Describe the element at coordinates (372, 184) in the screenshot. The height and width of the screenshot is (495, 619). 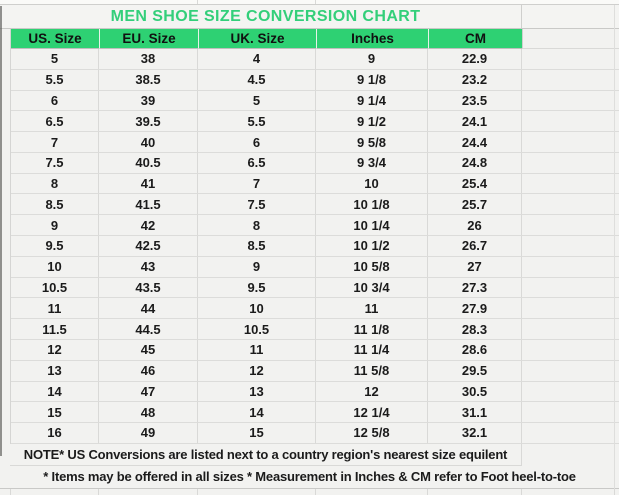
I see `cell-inches: 10` at that location.